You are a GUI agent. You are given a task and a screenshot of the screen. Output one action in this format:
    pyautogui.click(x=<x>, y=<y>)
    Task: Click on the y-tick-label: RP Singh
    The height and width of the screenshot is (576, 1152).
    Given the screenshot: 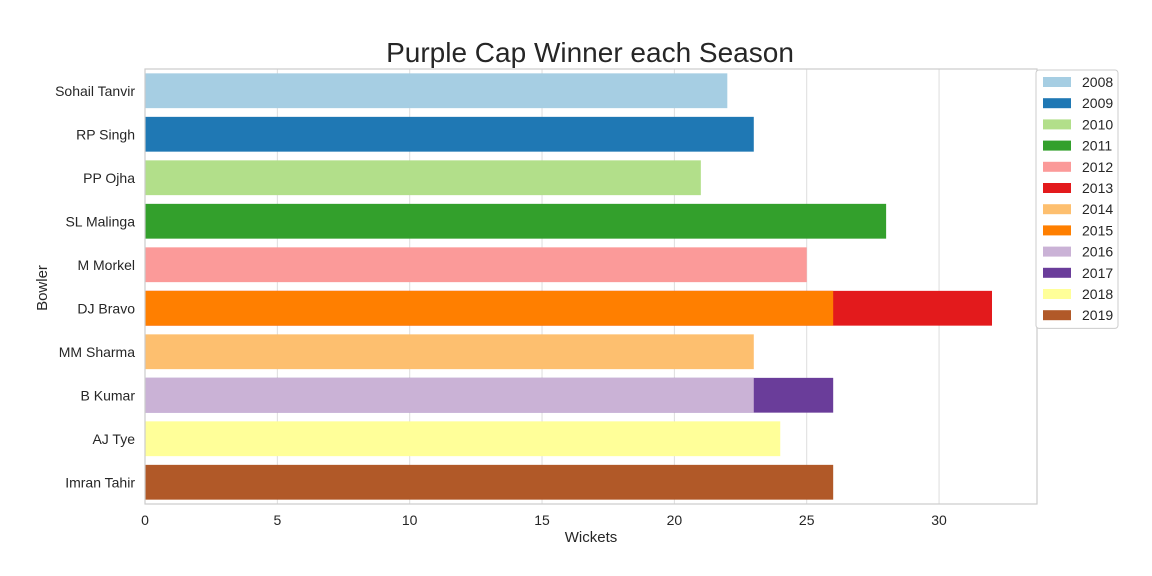 What is the action you would take?
    pyautogui.click(x=105, y=134)
    